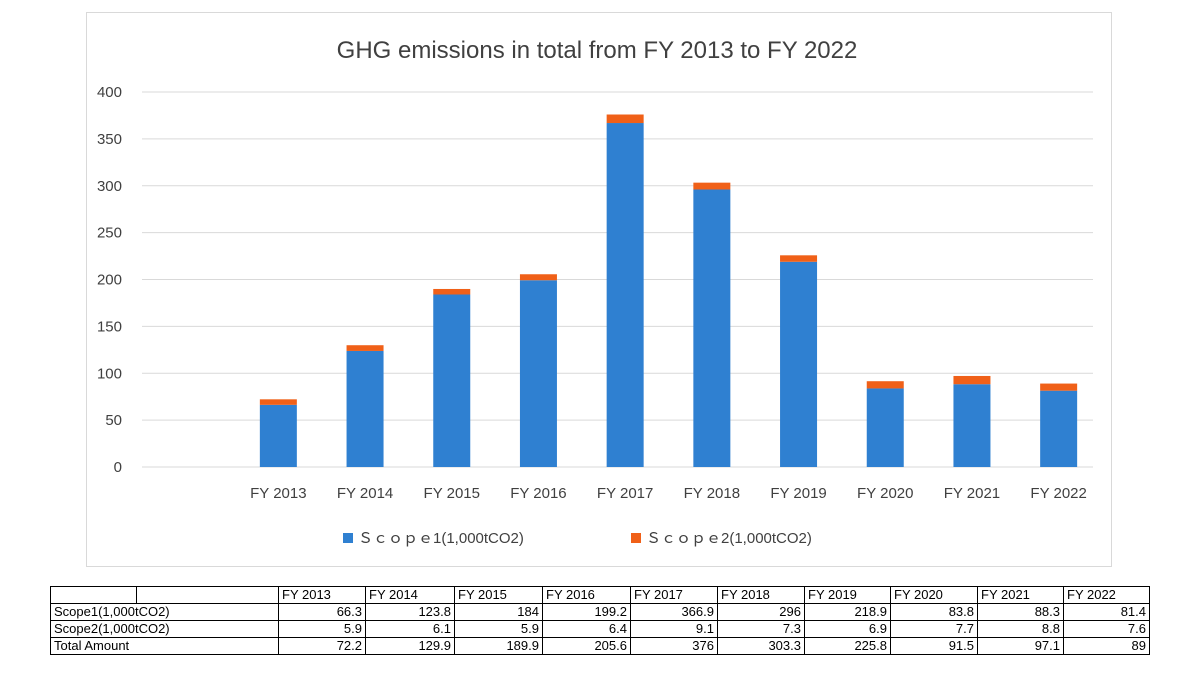  I want to click on y-tick-label: 100, so click(109, 373).